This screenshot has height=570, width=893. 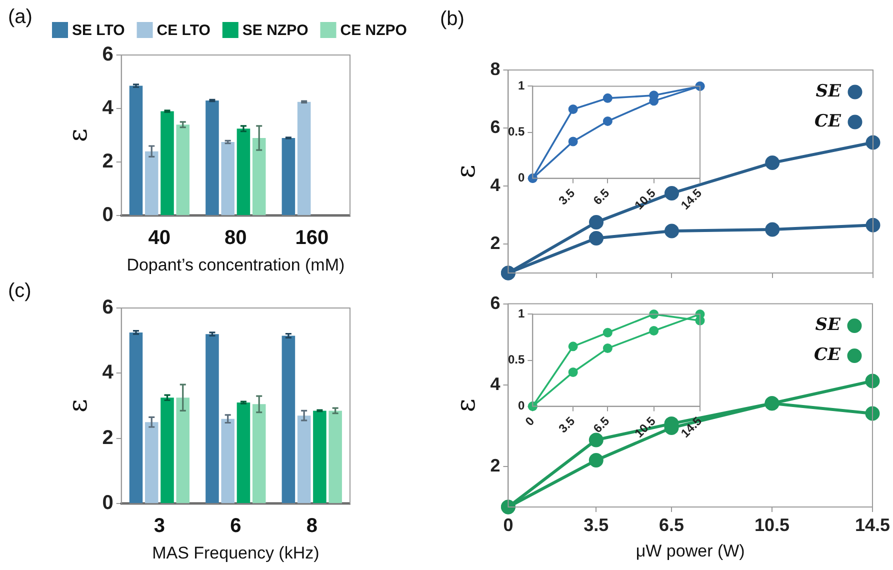 What do you see at coordinates (495, 68) in the screenshot?
I see `y-tick-label: 8` at bounding box center [495, 68].